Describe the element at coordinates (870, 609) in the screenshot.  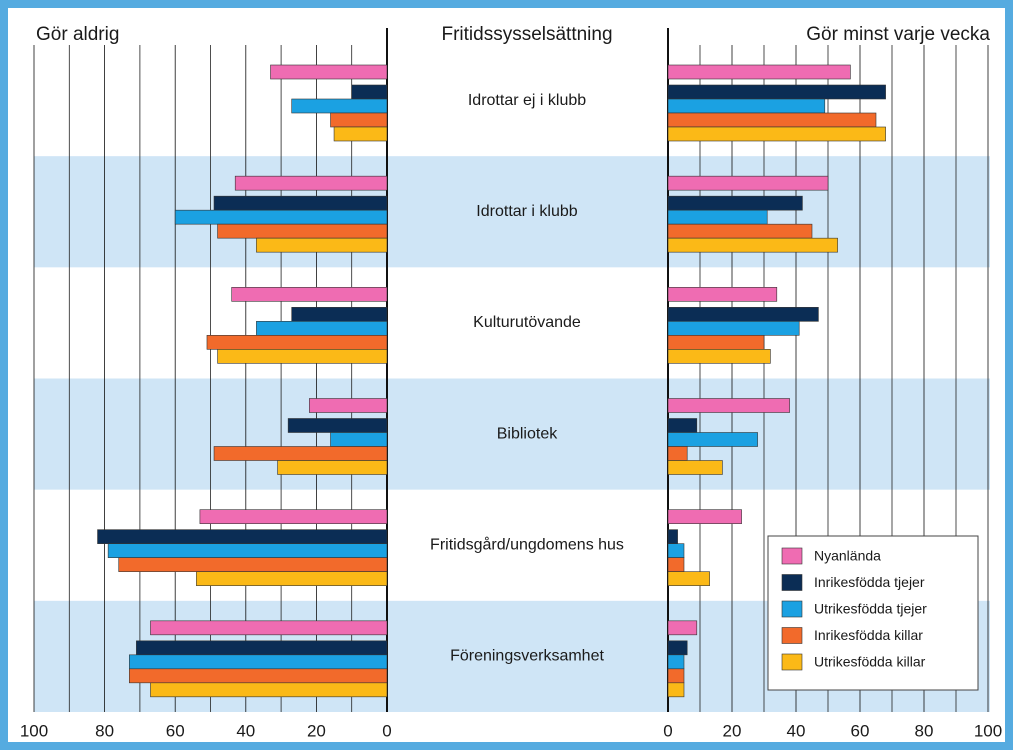
I see `legend-label: Utrikesfödda tjejer` at that location.